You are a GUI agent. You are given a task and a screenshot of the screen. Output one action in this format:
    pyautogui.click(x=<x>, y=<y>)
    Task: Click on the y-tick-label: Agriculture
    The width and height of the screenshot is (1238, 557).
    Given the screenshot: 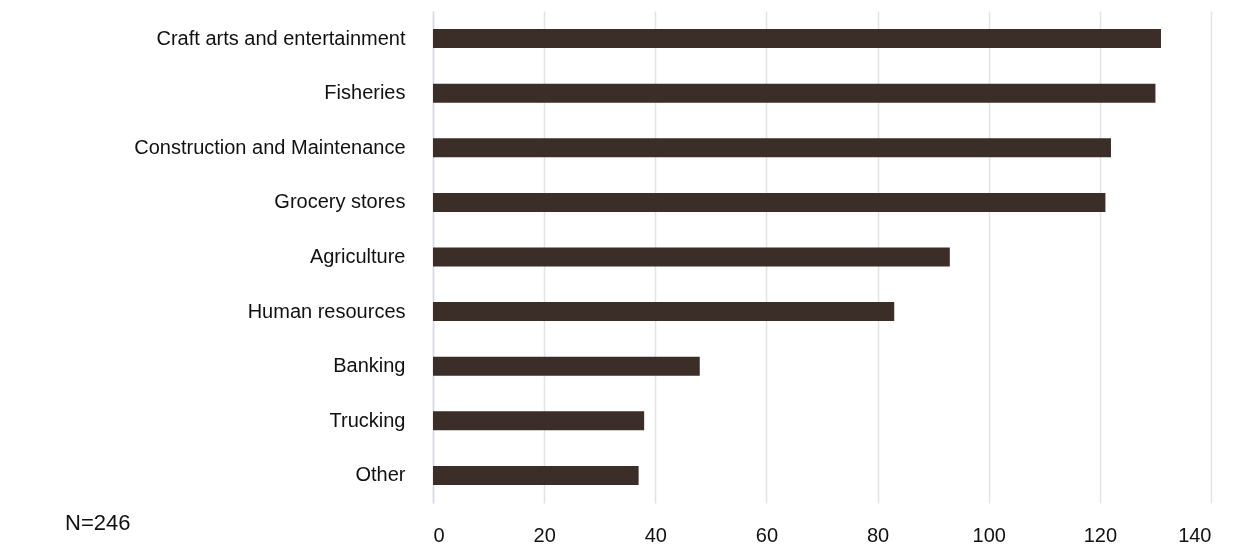 What is the action you would take?
    pyautogui.click(x=357, y=256)
    